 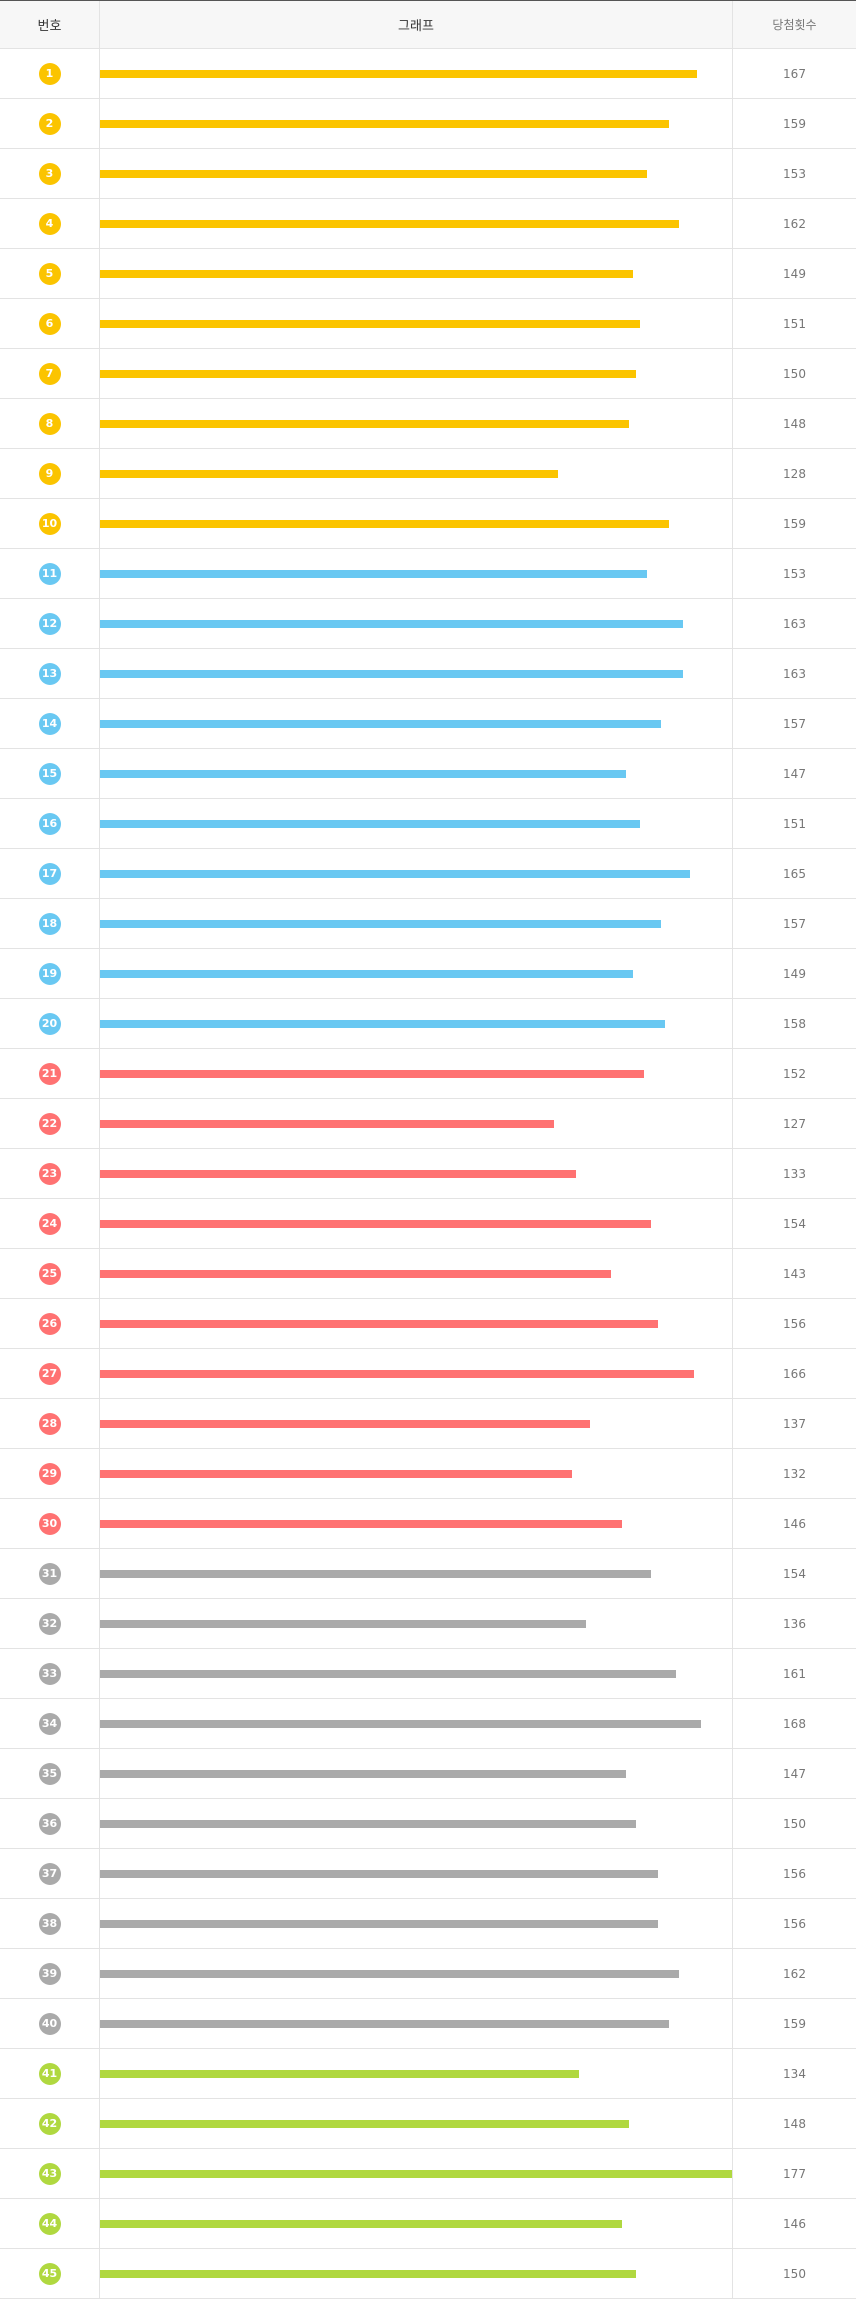 What do you see at coordinates (50, 473) in the screenshot?
I see `number-cell: 9` at bounding box center [50, 473].